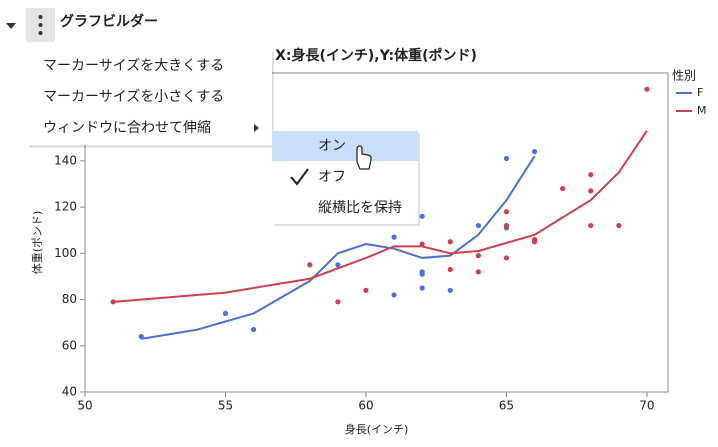  I want to click on legend-title: 性別, so click(684, 76).